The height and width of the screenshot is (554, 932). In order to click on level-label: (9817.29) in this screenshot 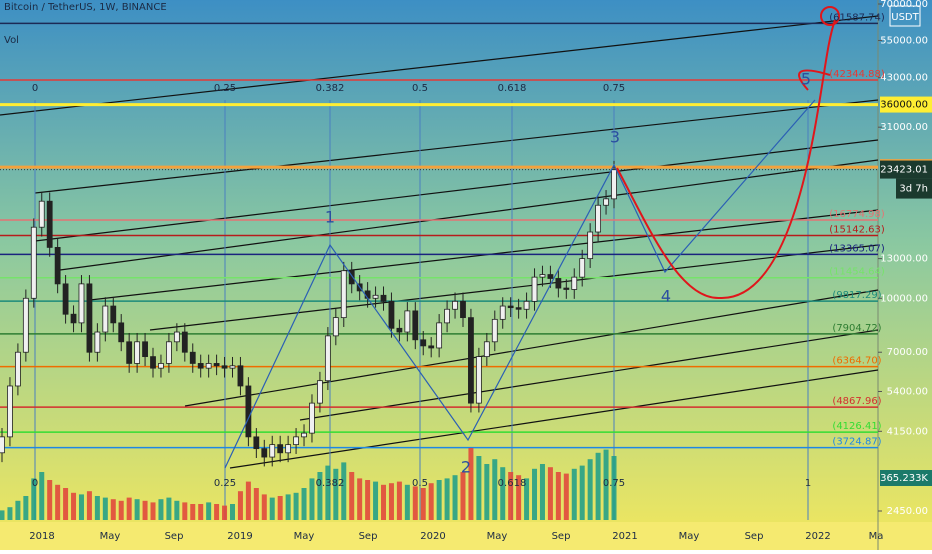, I will do `click(856, 295)`.